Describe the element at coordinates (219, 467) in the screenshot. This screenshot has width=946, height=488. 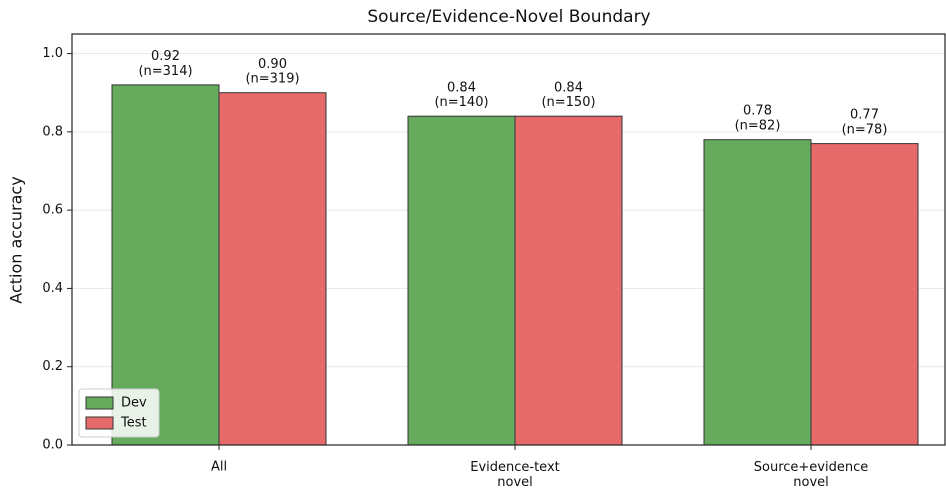
I see `x-tick-label: All` at that location.